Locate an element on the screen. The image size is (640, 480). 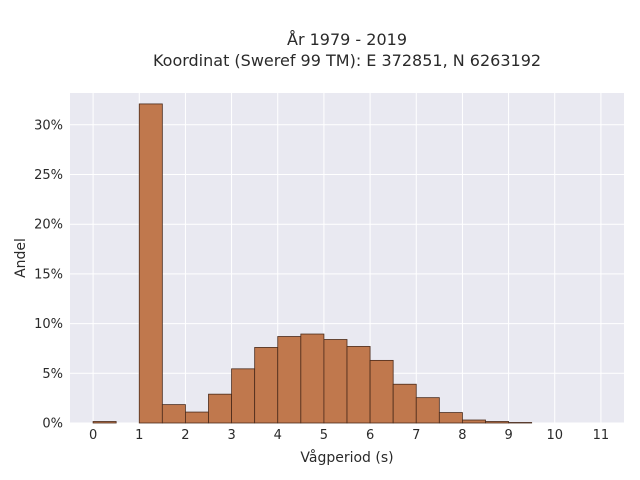
y-tick-label: 20% is located at coordinates (48, 225).